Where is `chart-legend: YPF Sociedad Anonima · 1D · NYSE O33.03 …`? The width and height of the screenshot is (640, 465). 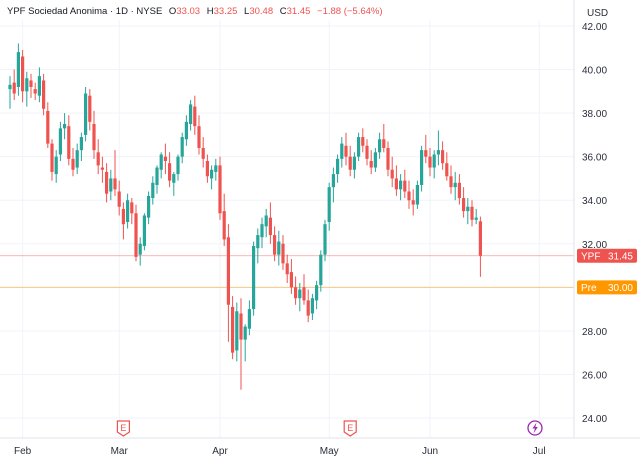
chart-legend: YPF Sociedad Anonima · 1D · NYSE O33.03 … is located at coordinates (195, 11).